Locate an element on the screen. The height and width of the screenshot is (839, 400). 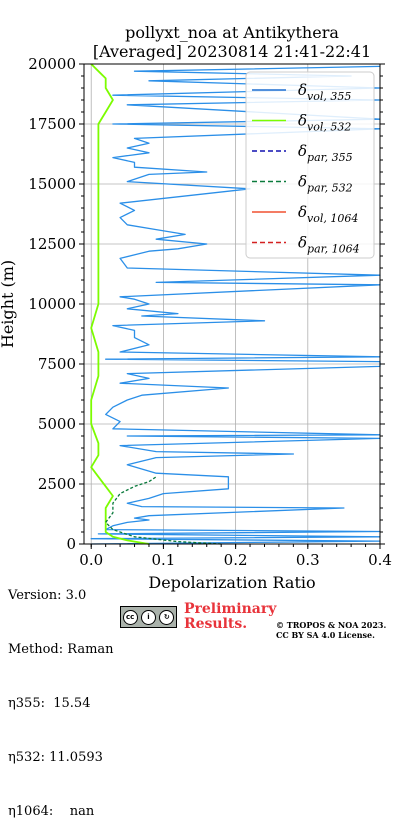
copyright-line1: © TROPOS & NOA 2023. is located at coordinates (331, 625).